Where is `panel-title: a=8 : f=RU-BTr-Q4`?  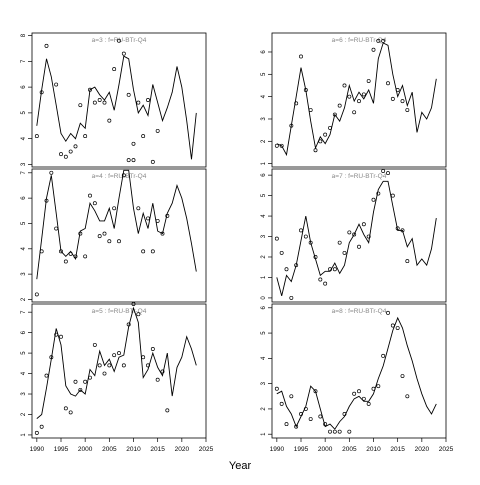 panel-title: a=8 : f=RU-BTr-Q4 is located at coordinates (359, 311).